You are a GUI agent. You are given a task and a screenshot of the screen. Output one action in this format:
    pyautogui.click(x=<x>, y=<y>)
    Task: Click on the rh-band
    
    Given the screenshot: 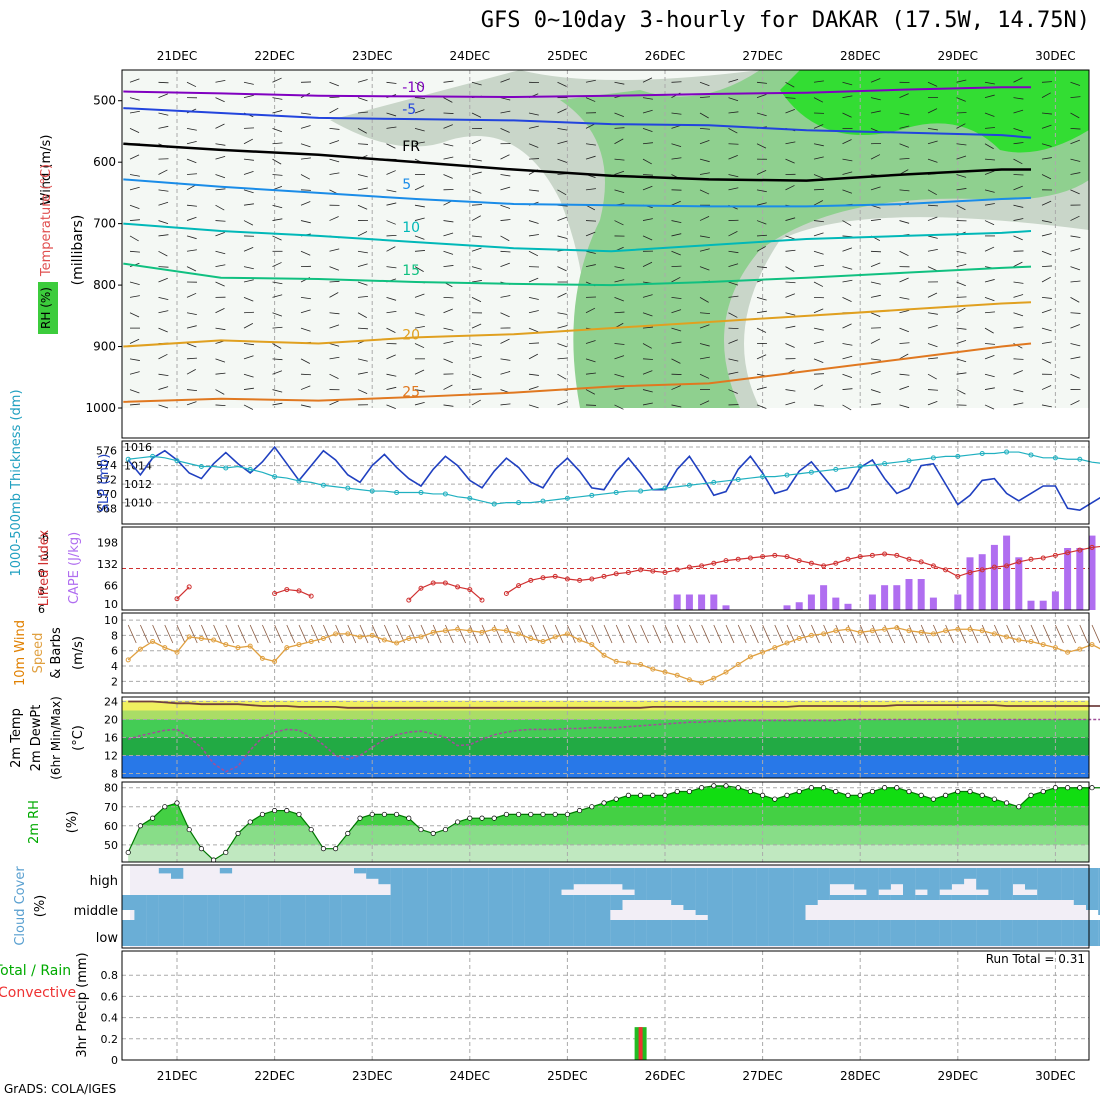 What is the action you would take?
    pyautogui.click(x=608, y=853)
    